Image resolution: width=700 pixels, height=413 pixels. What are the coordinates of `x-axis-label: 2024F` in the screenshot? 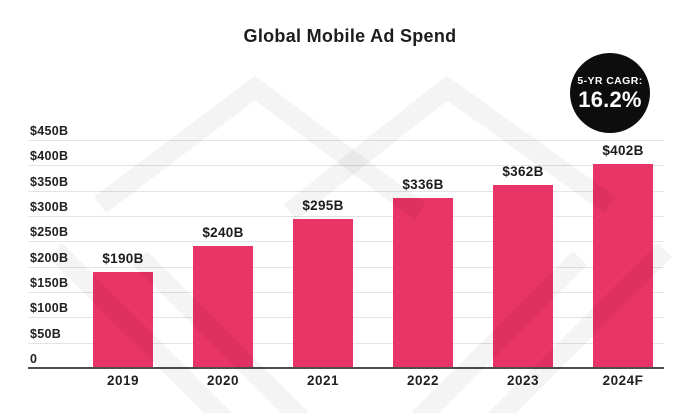 It's located at (623, 380).